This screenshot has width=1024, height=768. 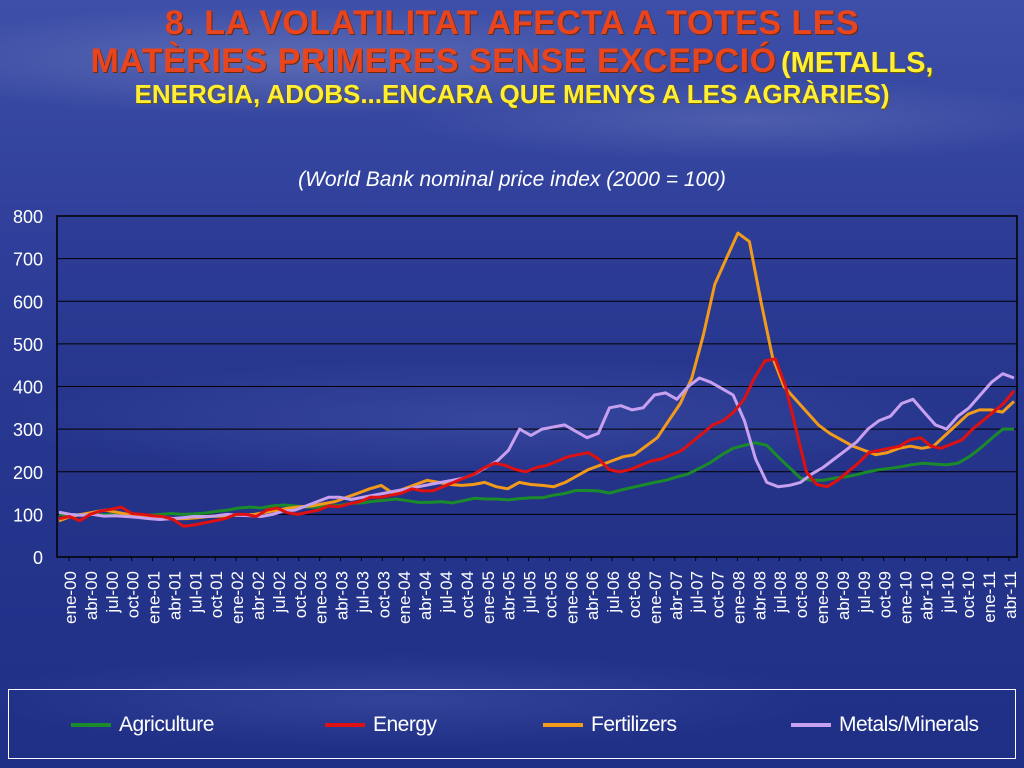 What do you see at coordinates (70, 597) in the screenshot?
I see `x-tick-label: ene-00` at bounding box center [70, 597].